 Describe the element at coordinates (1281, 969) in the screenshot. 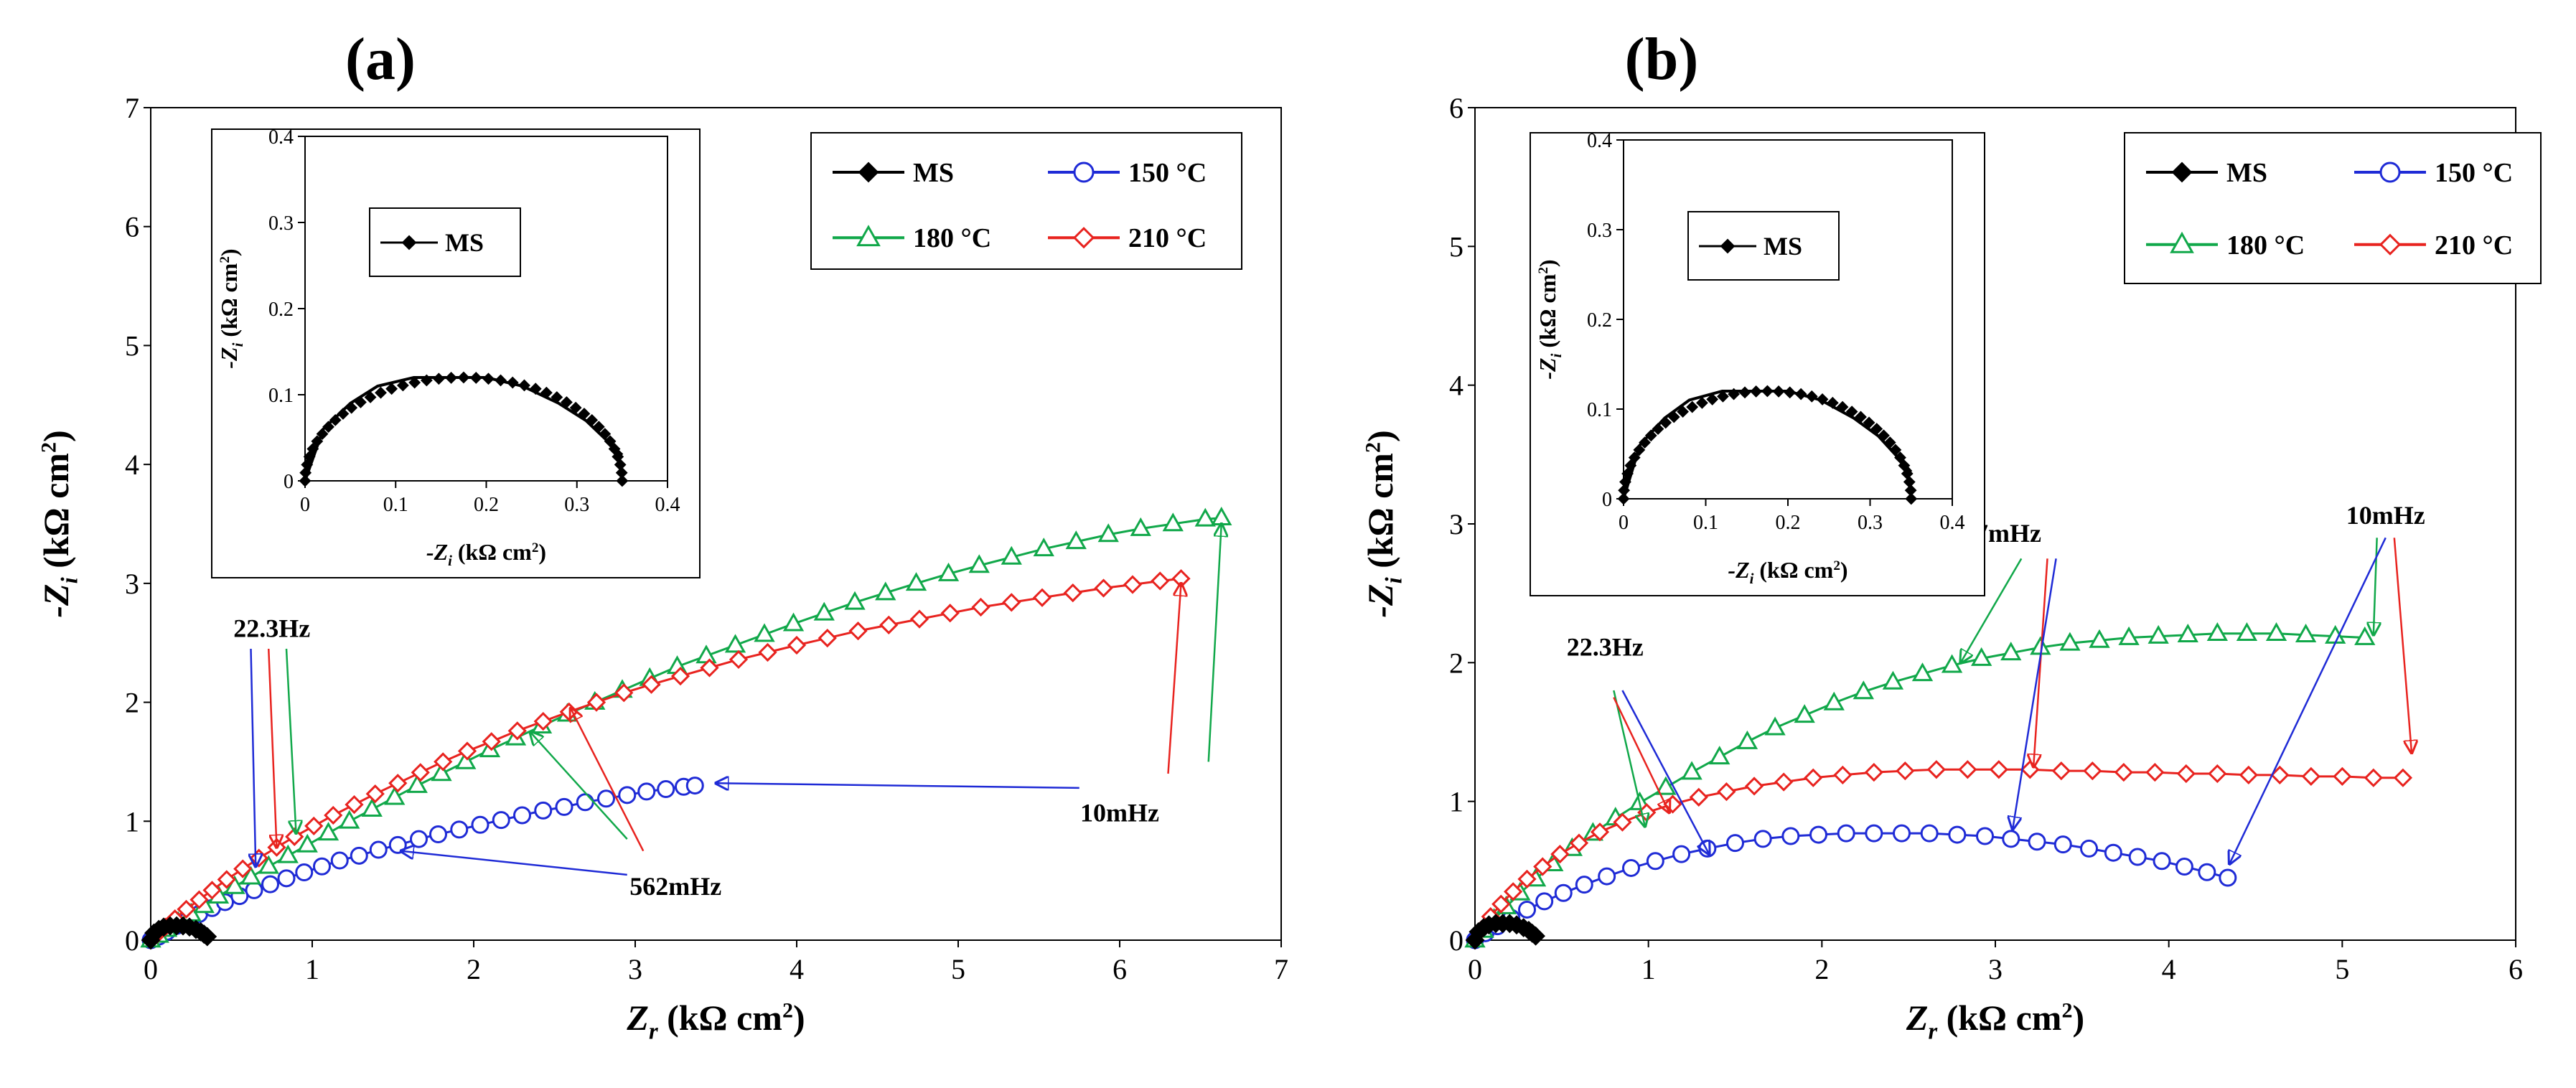

I see `chart-a-xtick-label: 7` at that location.